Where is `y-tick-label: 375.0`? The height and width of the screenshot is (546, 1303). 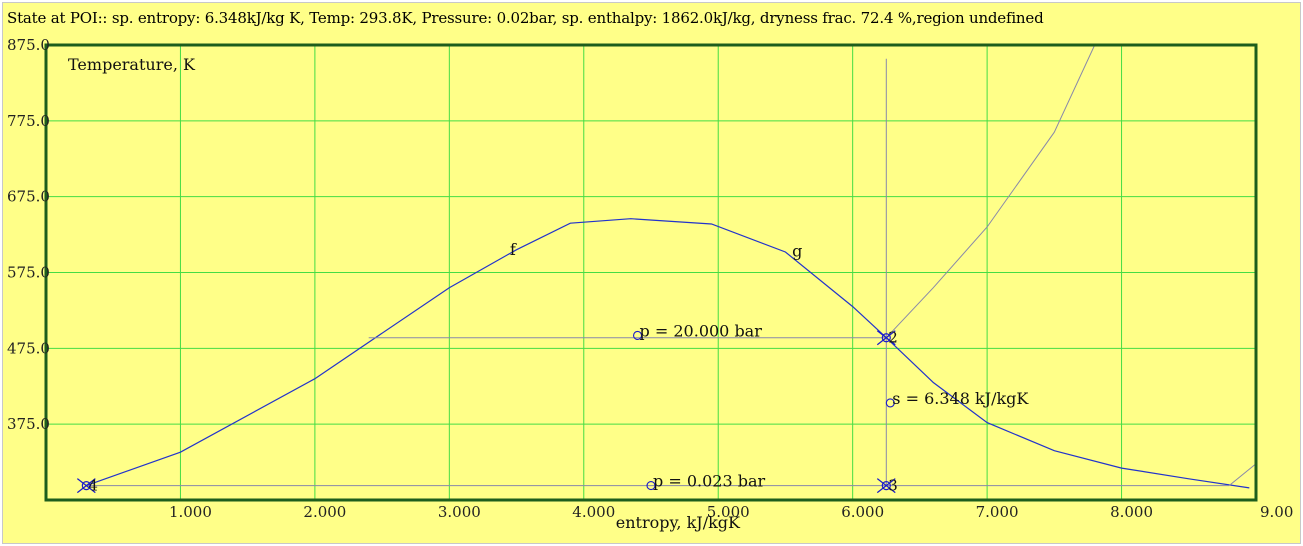
y-tick-label: 375.0 is located at coordinates (28, 424).